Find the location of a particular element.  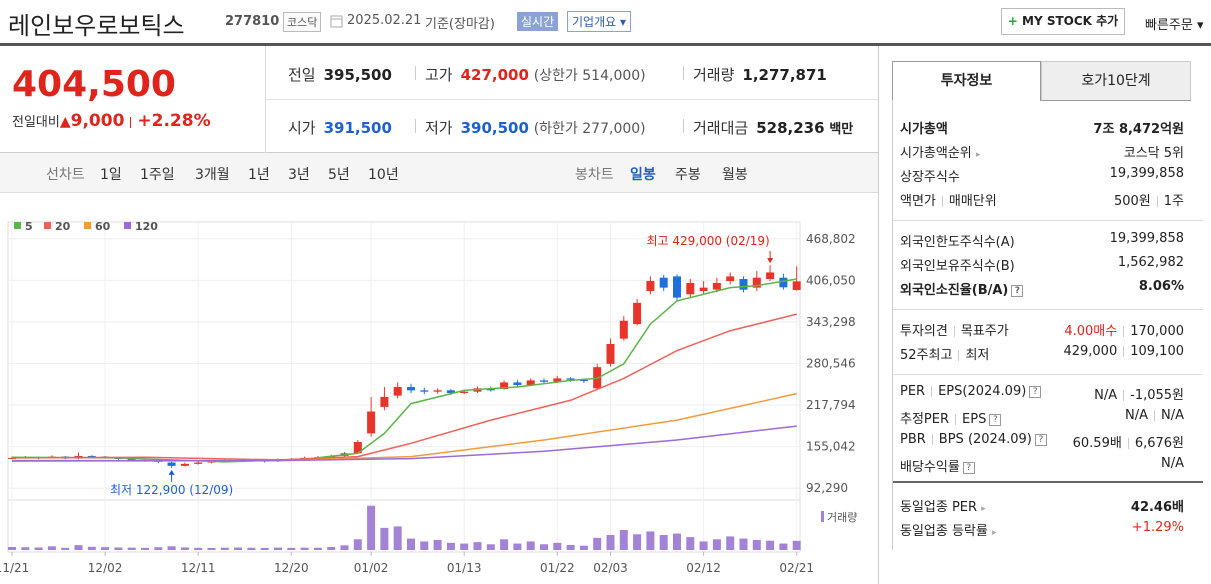

info-value: N/A is located at coordinates (1172, 463).